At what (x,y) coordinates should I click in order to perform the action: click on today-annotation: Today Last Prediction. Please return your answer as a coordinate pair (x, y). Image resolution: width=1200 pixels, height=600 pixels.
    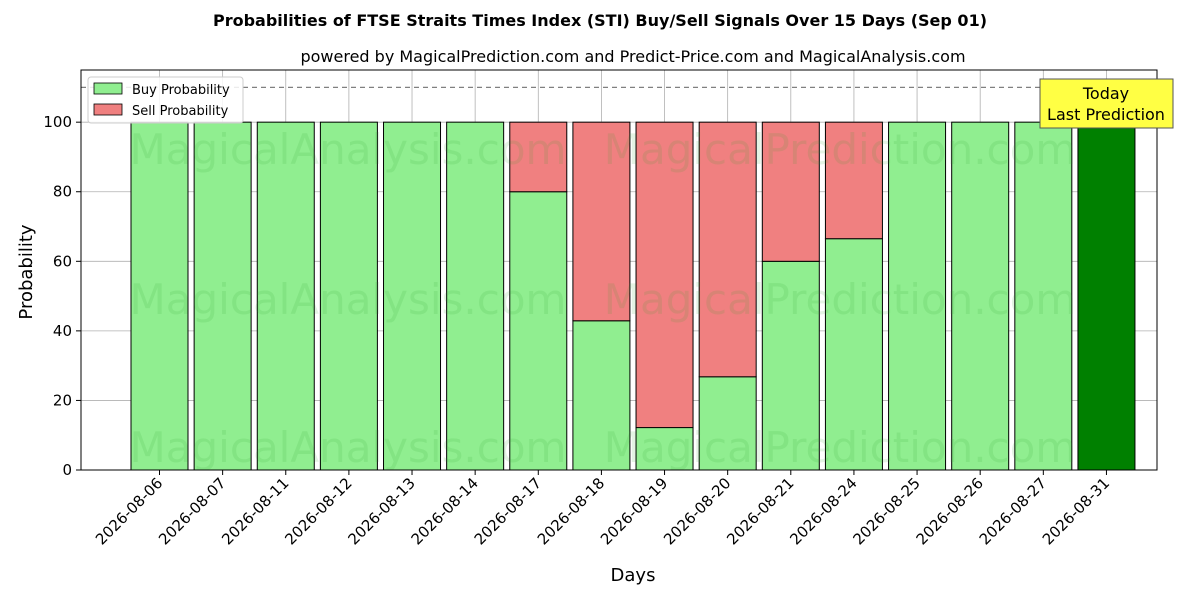
    Looking at the image, I should click on (1106, 103).